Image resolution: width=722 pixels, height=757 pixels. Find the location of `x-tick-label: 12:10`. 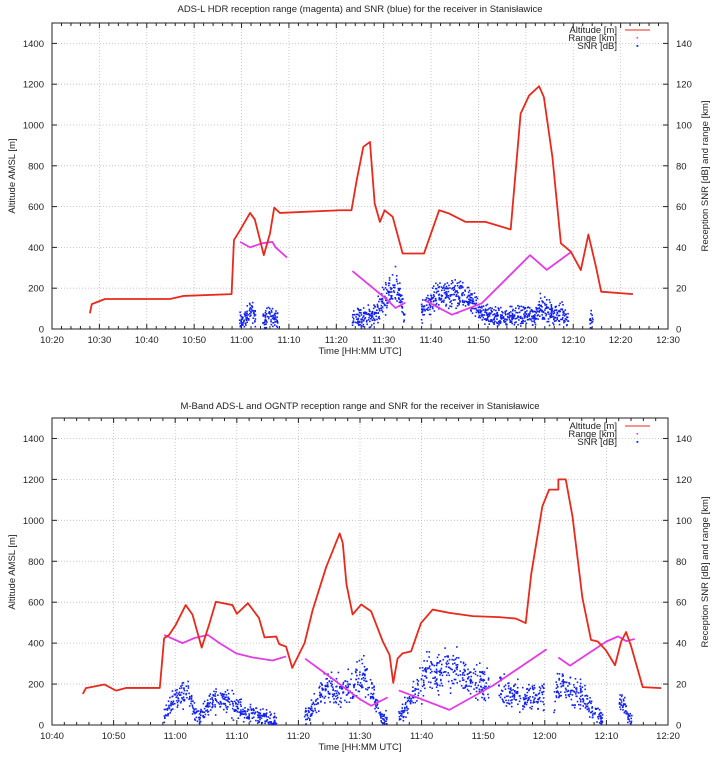

x-tick-label: 12:10 is located at coordinates (573, 340).